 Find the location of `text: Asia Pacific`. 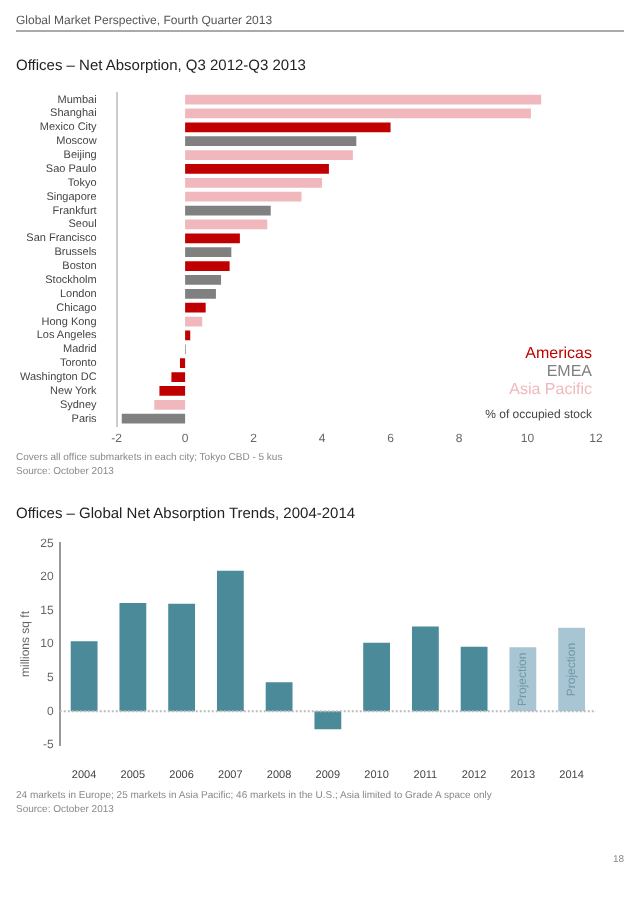

text: Asia Pacific is located at coordinates (550, 388).